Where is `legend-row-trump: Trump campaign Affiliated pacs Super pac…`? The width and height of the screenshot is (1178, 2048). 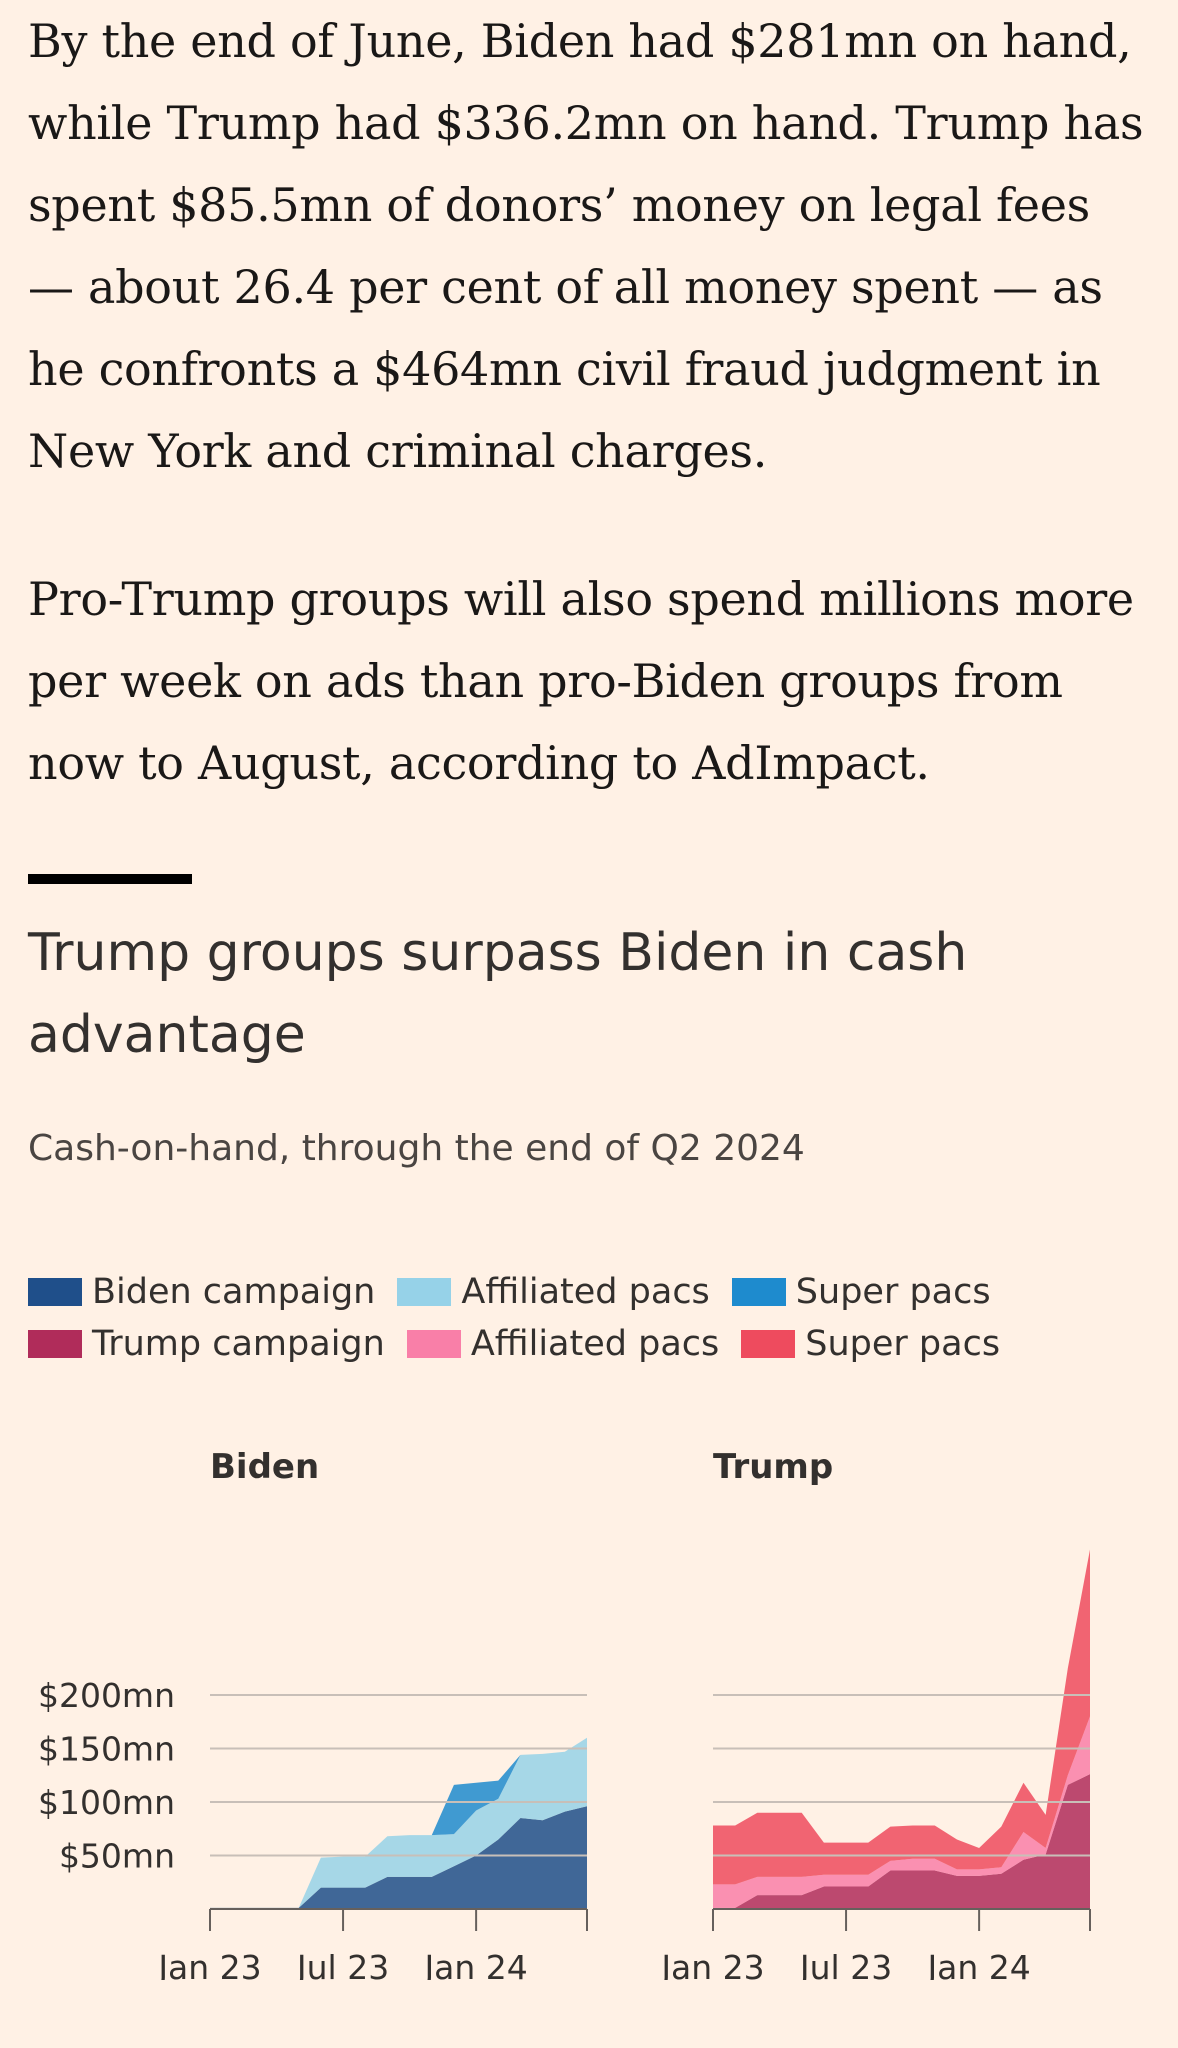
legend-row-trump: Trump campaign Affiliated pacs Super pac… is located at coordinates (598, 1344).